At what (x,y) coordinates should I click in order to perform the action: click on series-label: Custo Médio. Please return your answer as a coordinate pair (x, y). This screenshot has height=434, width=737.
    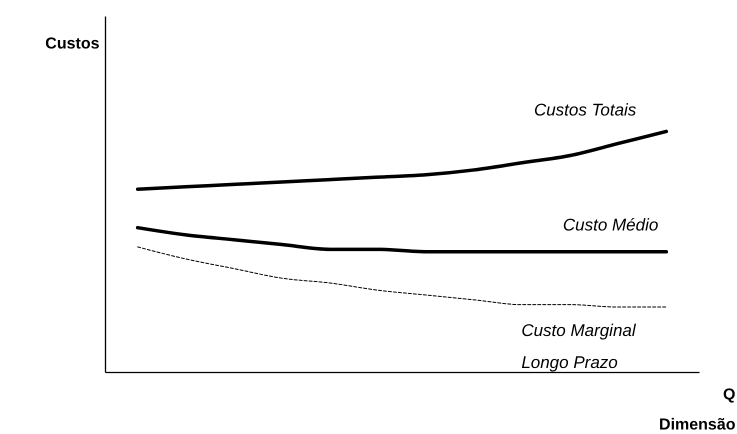
    Looking at the image, I should click on (610, 225).